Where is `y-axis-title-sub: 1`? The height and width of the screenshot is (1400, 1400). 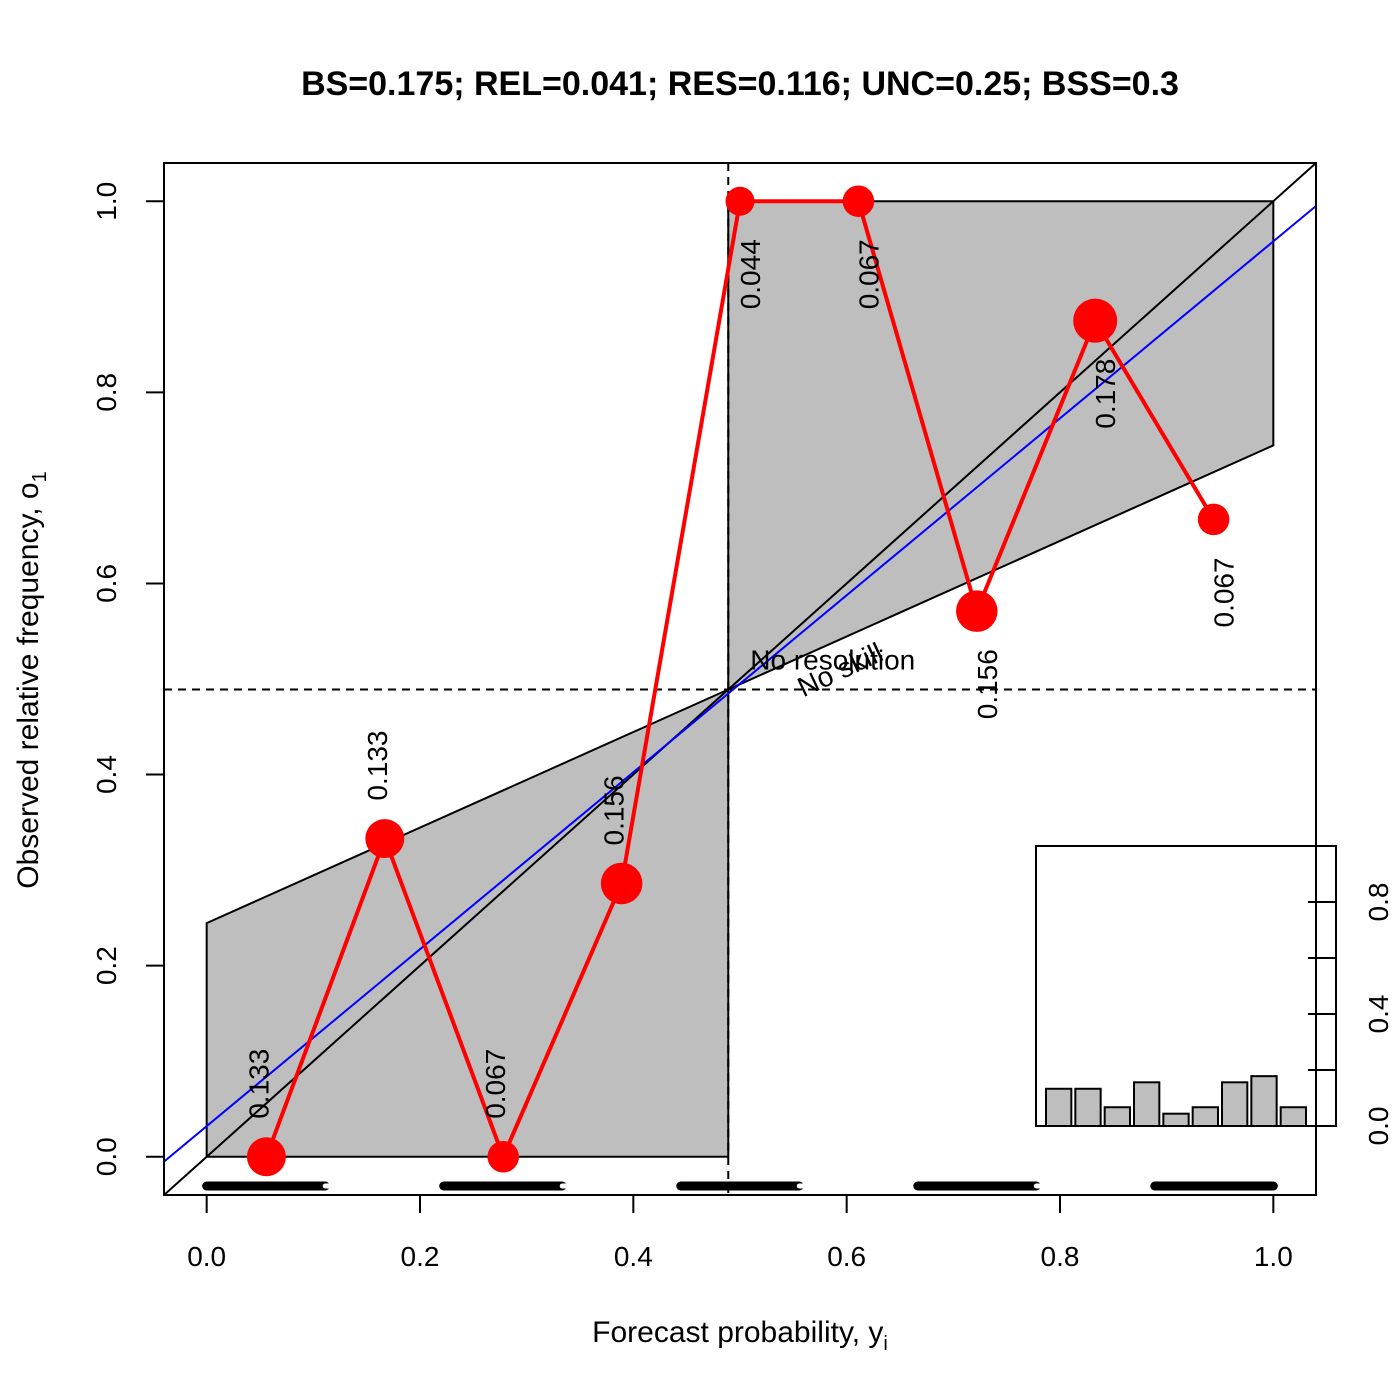
y-axis-title-sub: 1 is located at coordinates (40, 476).